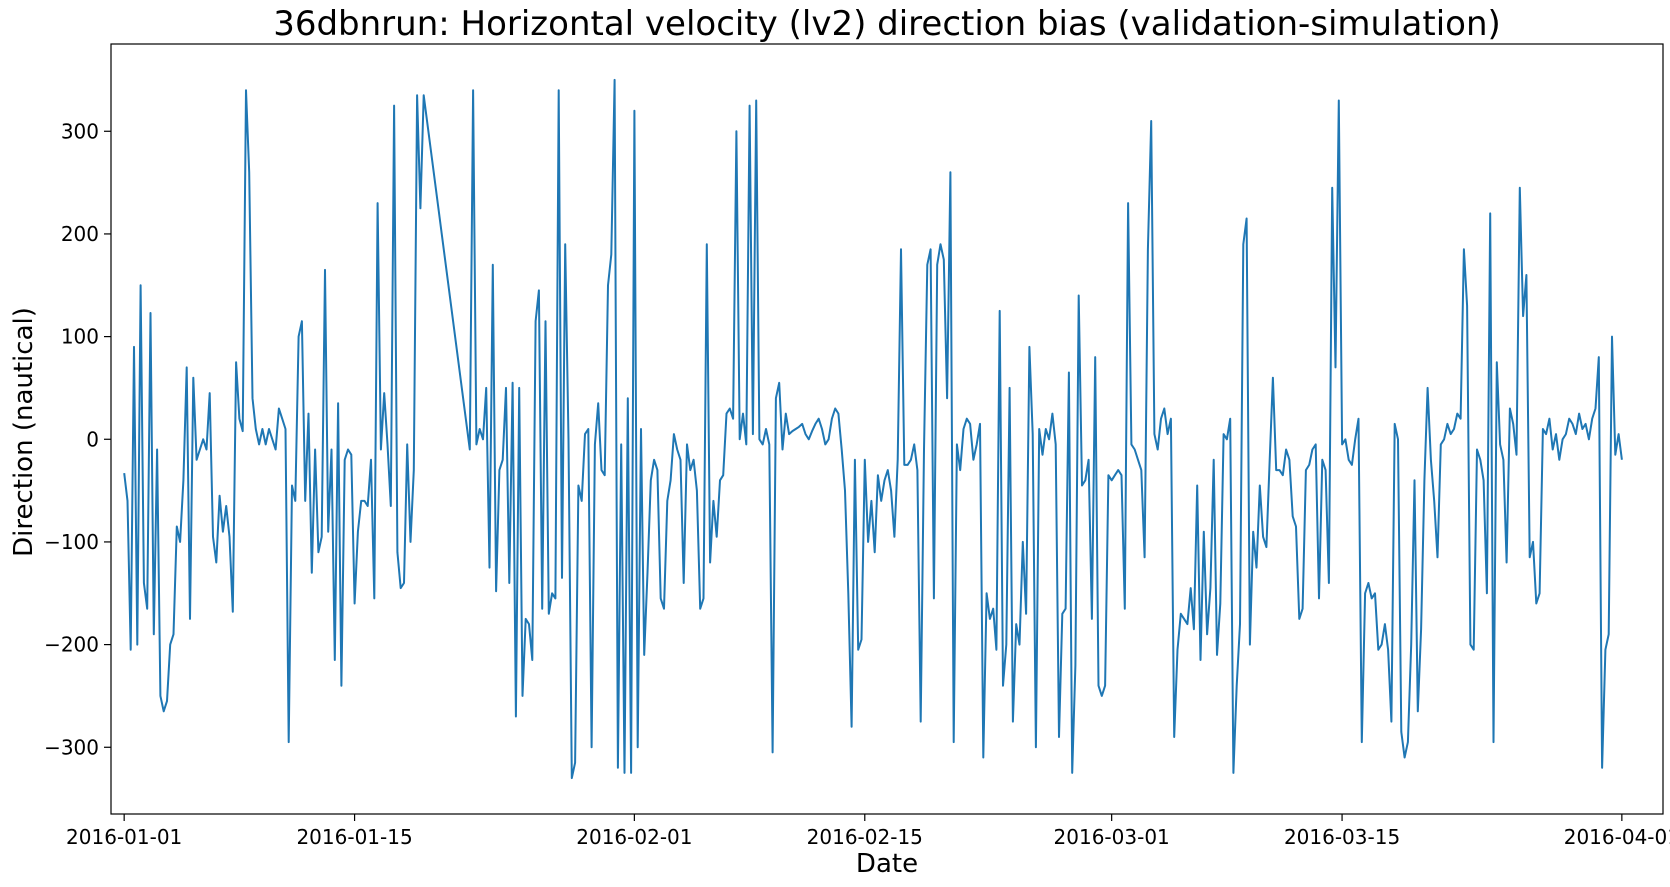  Describe the element at coordinates (865, 837) in the screenshot. I see `x-tick-label: 2016-02-15` at that location.